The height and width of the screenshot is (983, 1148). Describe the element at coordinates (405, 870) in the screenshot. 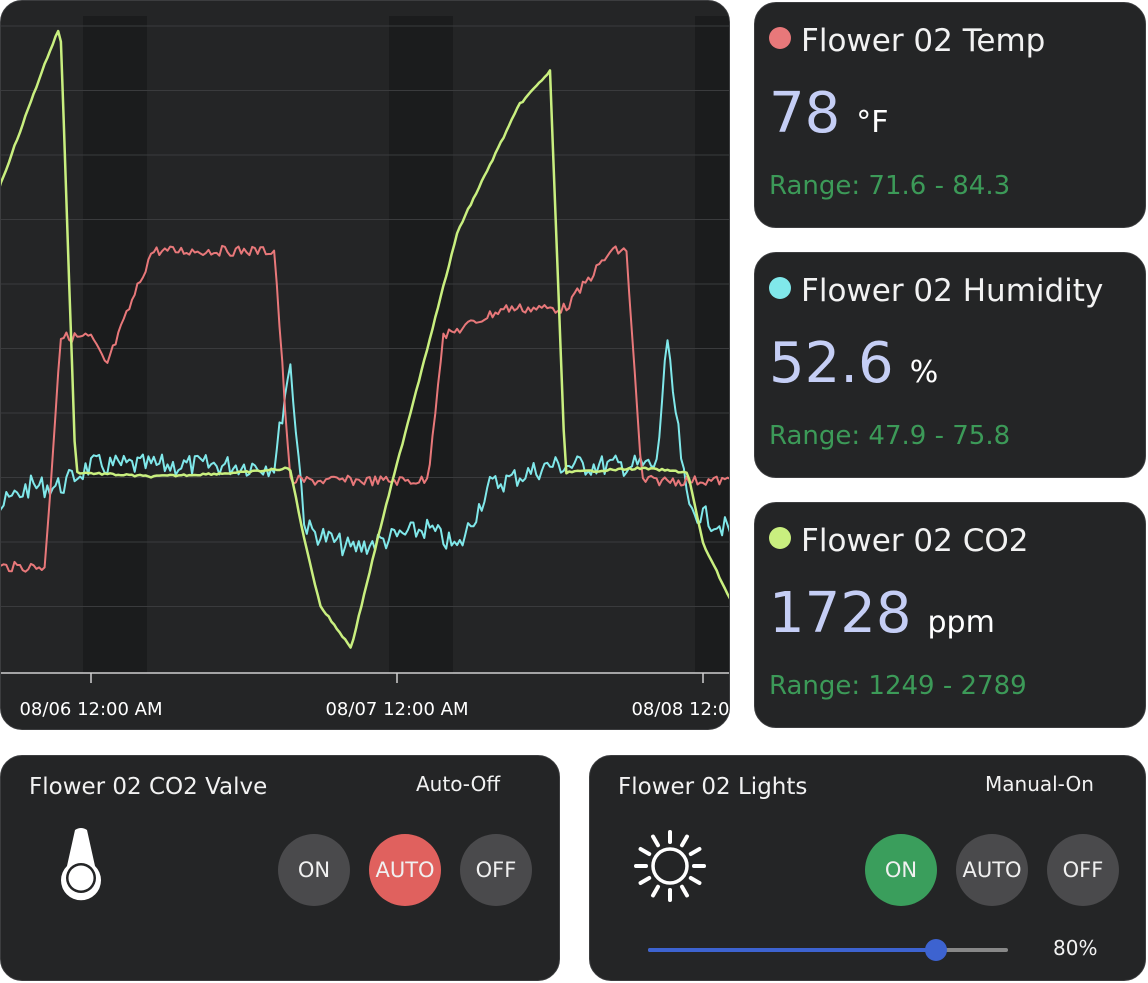

I see `co2-valve-auto-button: AUTO` at that location.